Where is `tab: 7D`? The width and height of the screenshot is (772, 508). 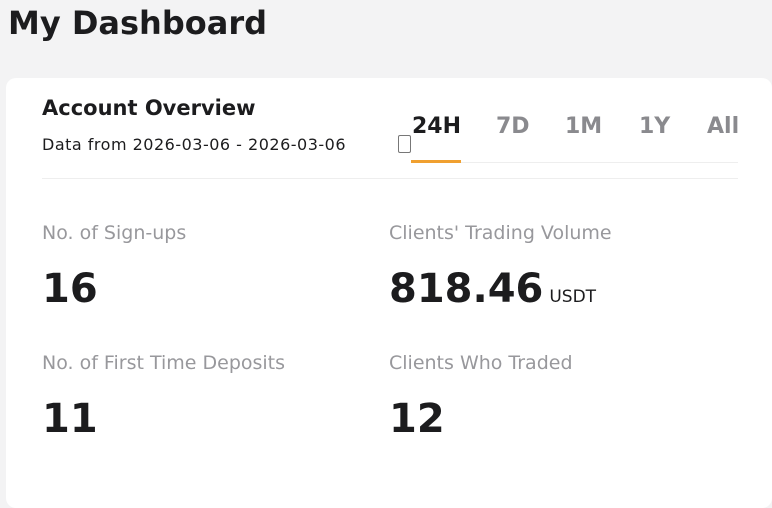 tab: 7D is located at coordinates (513, 126).